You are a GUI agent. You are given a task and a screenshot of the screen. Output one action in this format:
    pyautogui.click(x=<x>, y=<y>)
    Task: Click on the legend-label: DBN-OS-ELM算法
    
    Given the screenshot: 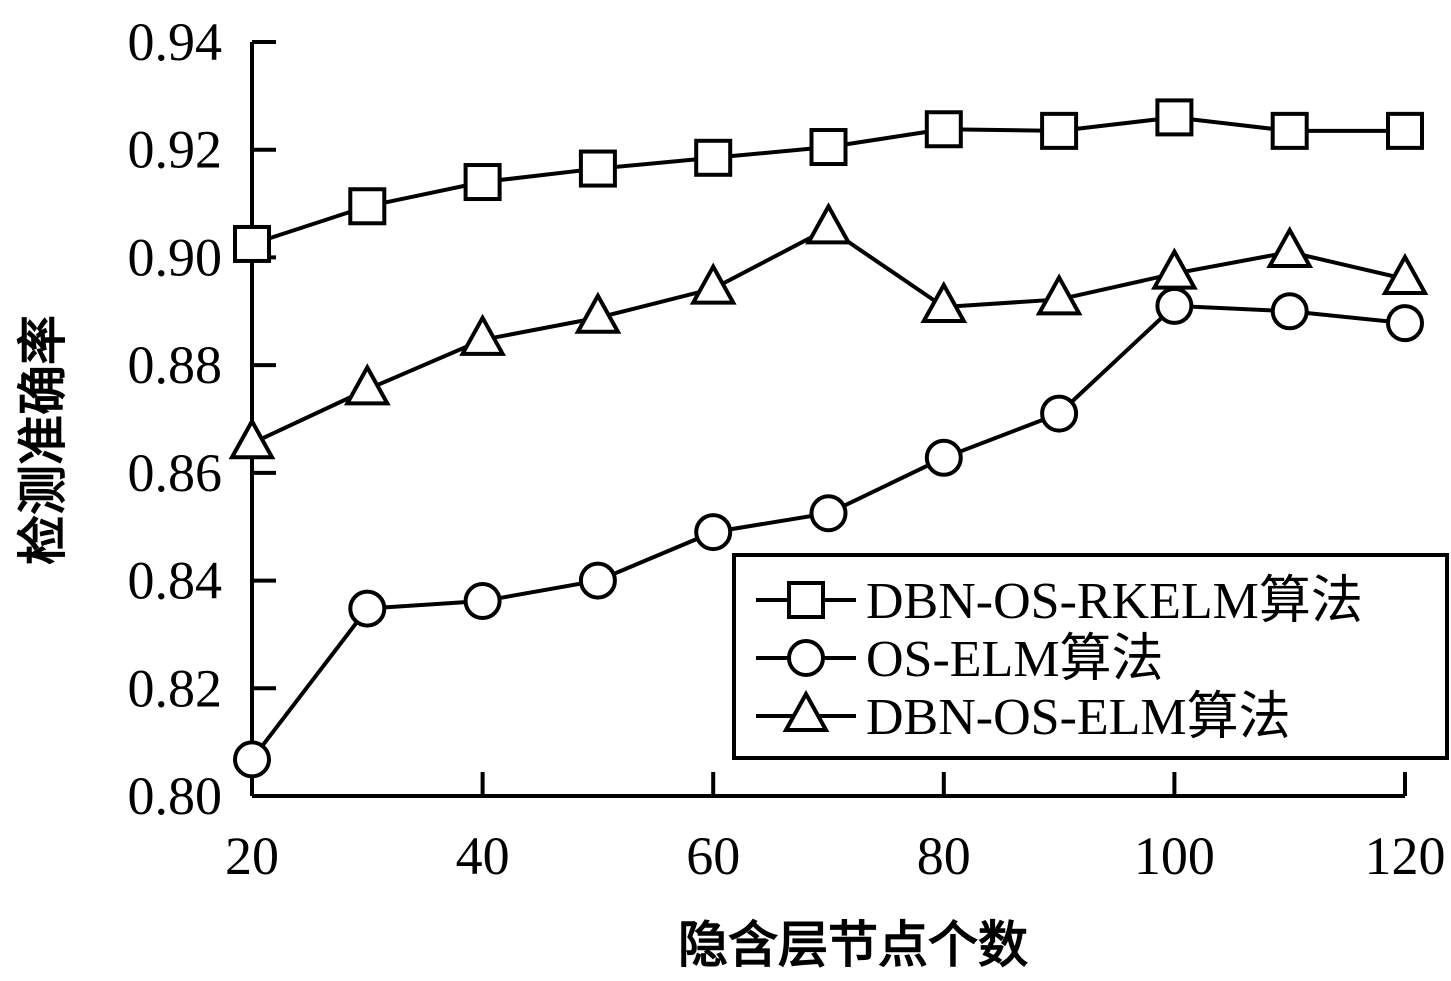 What is the action you would take?
    pyautogui.click(x=1078, y=717)
    